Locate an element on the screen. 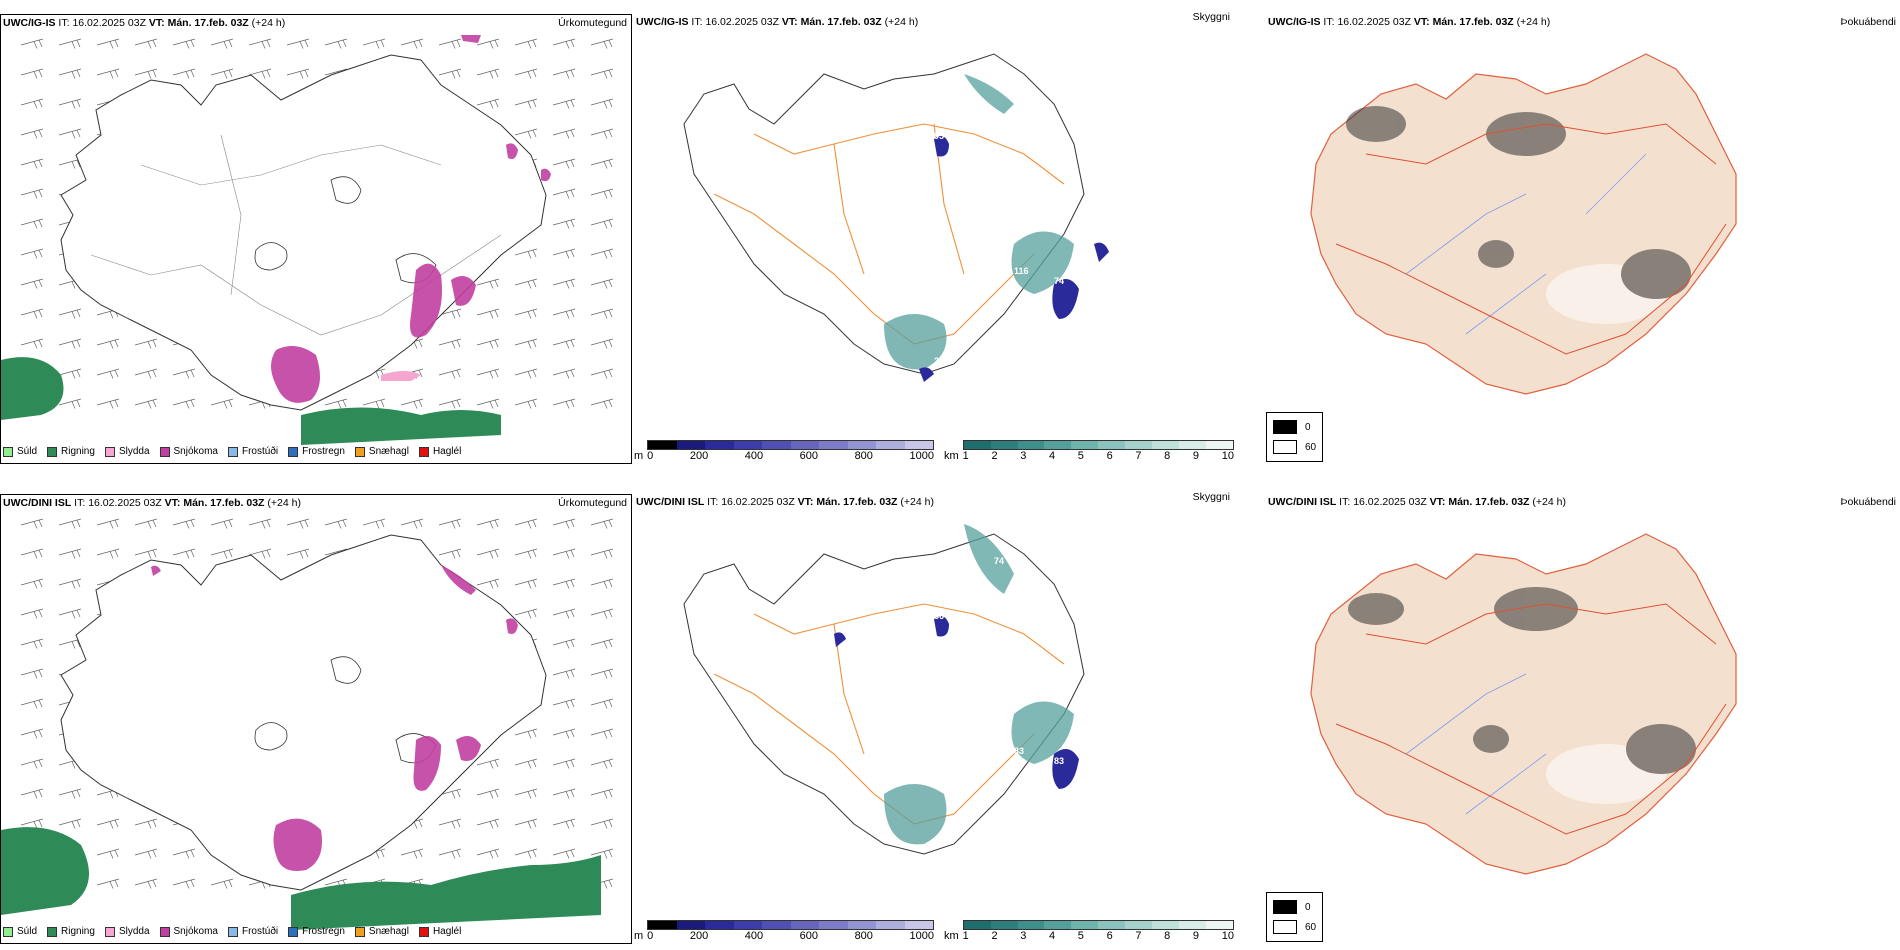  fog-legend-row: 0 is located at coordinates (1294, 427).